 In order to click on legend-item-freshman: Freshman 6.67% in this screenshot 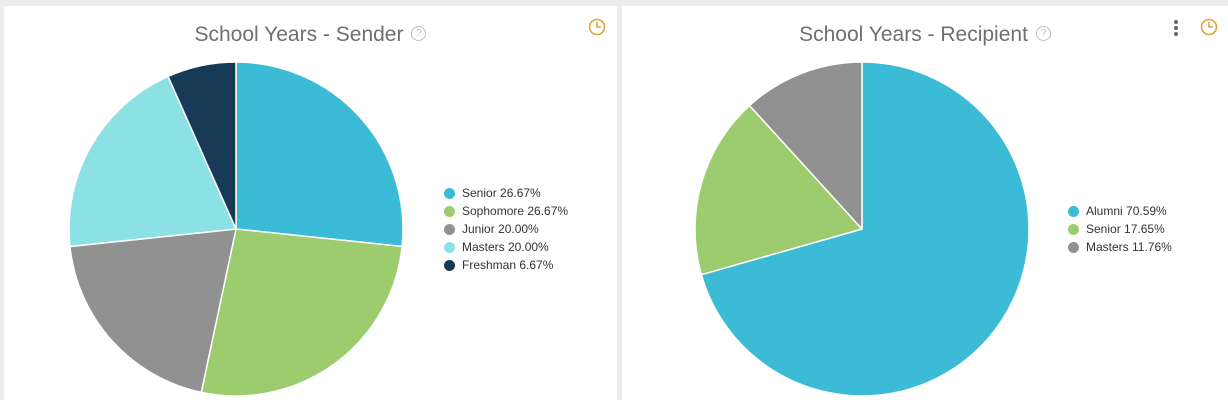, I will do `click(506, 265)`.